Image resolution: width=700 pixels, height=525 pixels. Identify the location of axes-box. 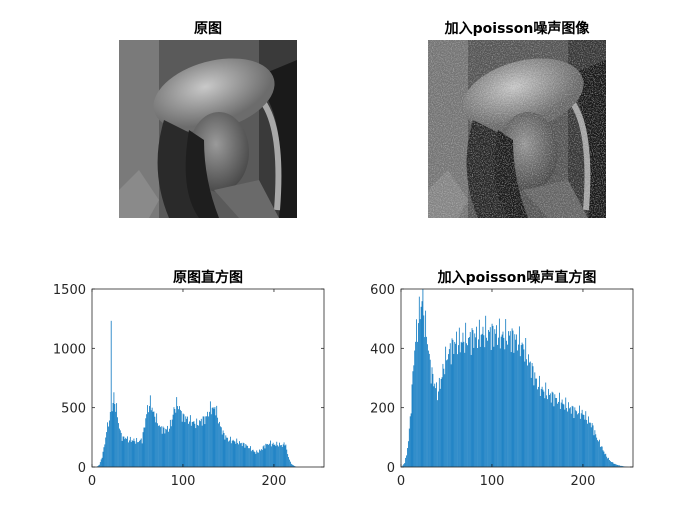
(208, 378).